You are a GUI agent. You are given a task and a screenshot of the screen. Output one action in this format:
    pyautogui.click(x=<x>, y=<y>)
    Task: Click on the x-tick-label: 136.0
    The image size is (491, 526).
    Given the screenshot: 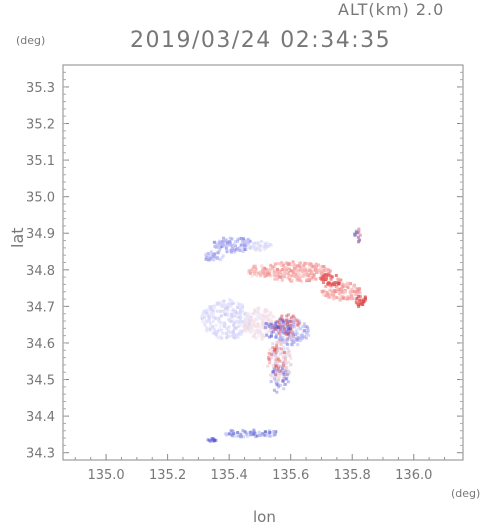 What is the action you would take?
    pyautogui.click(x=413, y=475)
    